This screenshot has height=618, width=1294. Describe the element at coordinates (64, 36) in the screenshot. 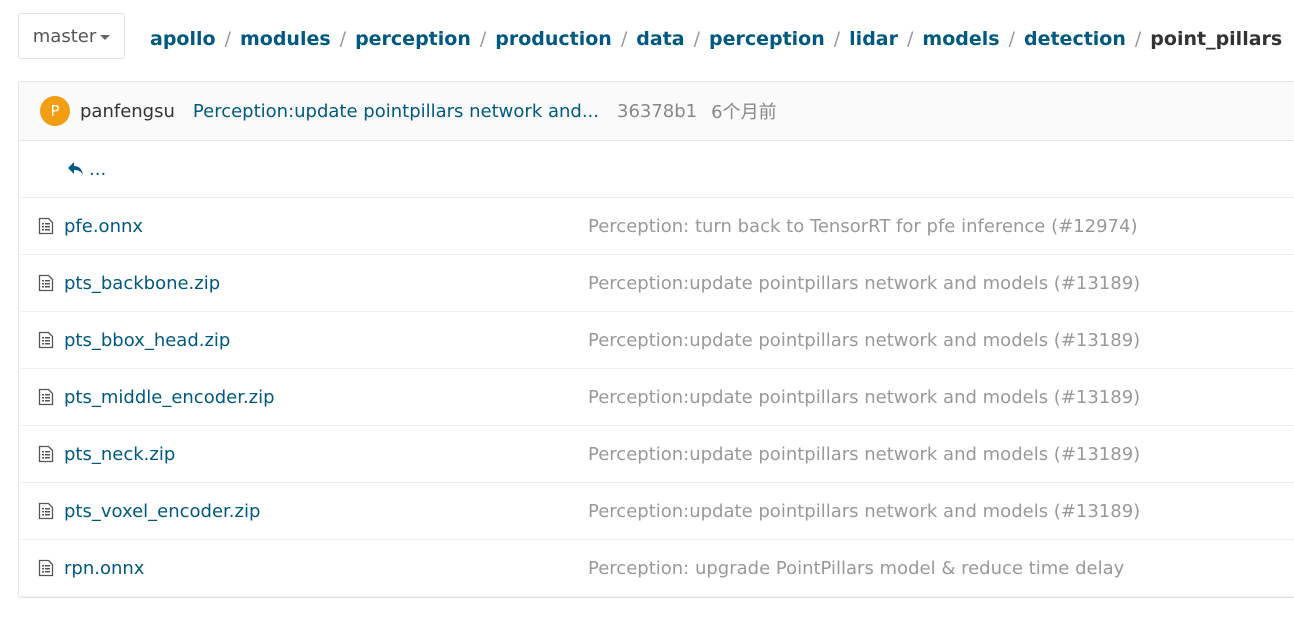

I see `branch-label: master` at that location.